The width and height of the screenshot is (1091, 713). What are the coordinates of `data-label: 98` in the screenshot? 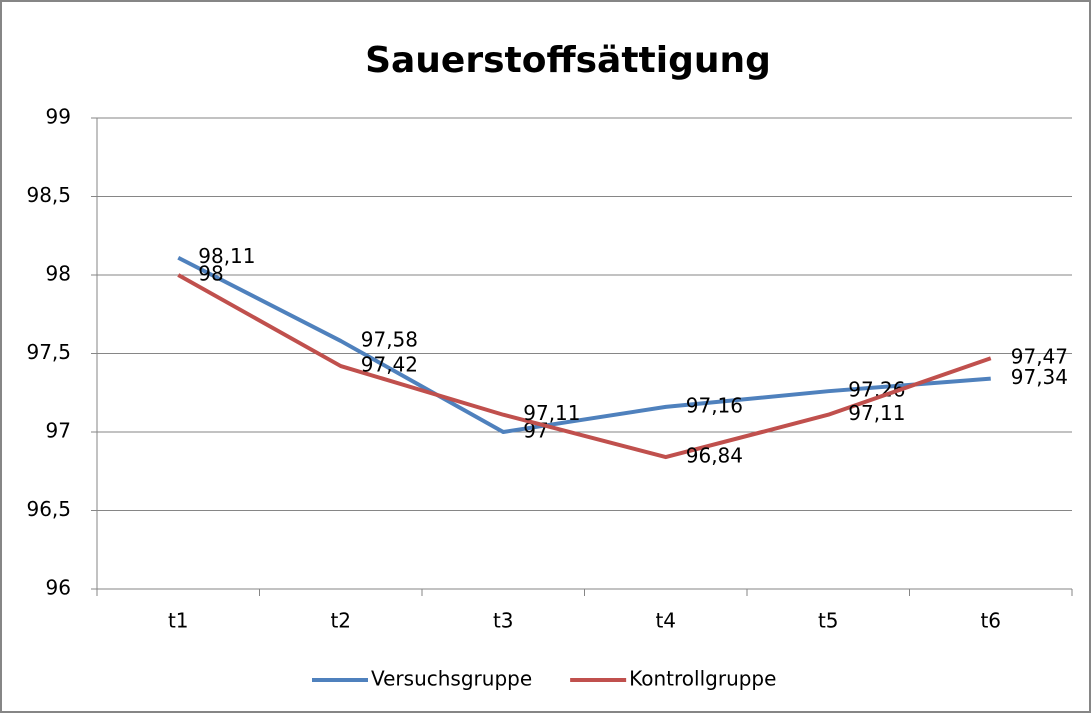 It's located at (210, 274).